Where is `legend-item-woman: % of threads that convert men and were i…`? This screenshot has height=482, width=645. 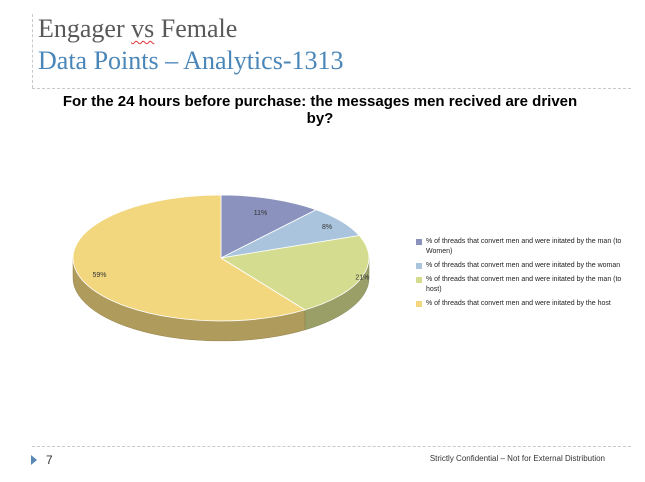 legend-item-woman: % of threads that convert men and were i… is located at coordinates (521, 266).